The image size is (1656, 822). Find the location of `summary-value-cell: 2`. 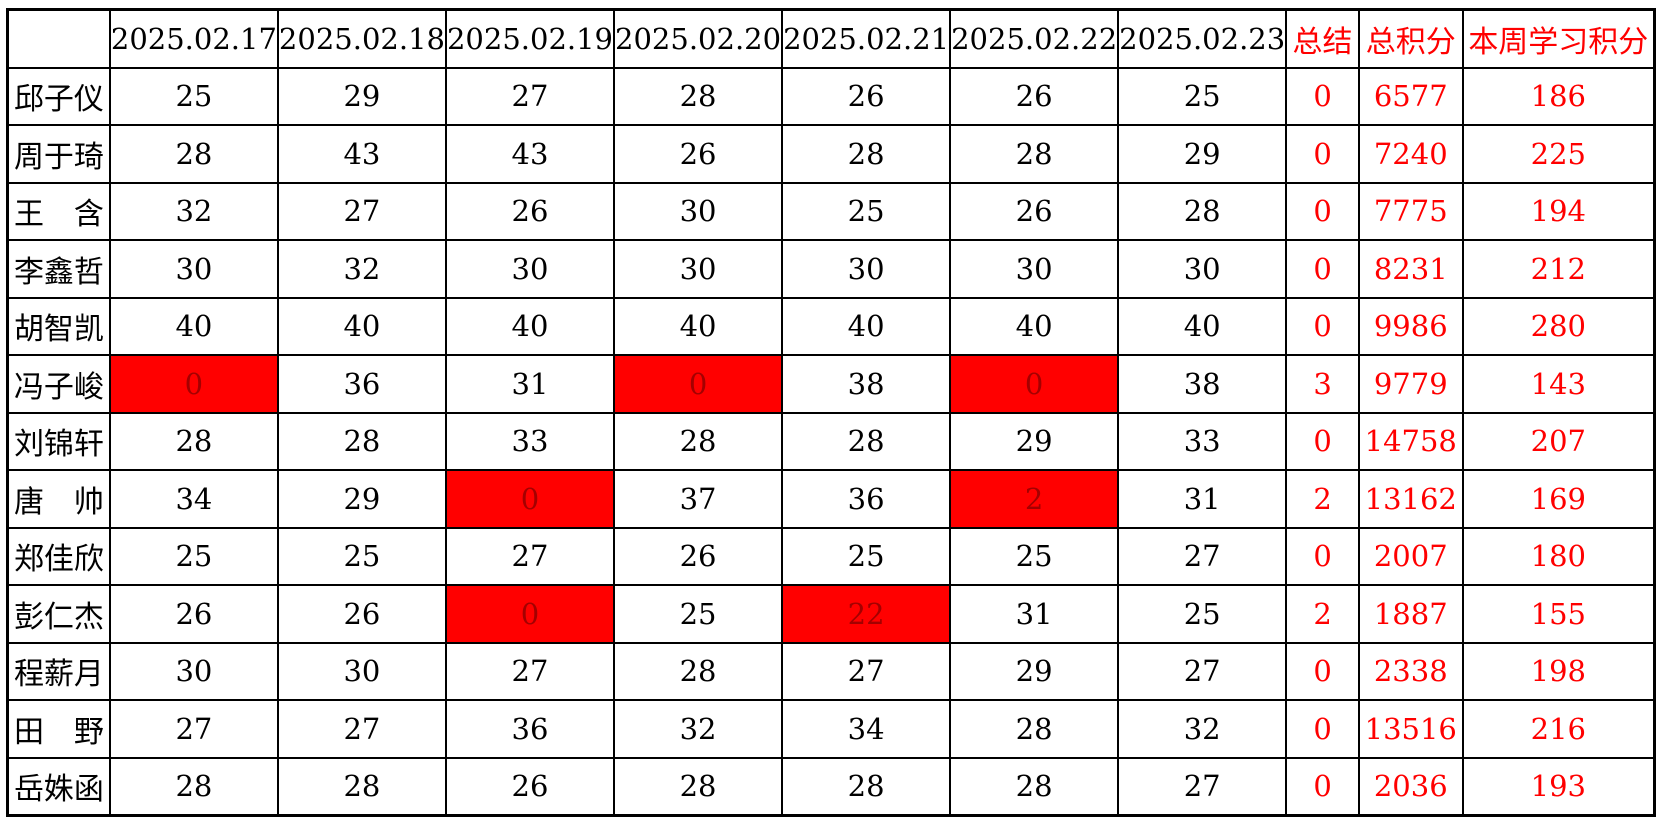

summary-value-cell: 2 is located at coordinates (1322, 614).